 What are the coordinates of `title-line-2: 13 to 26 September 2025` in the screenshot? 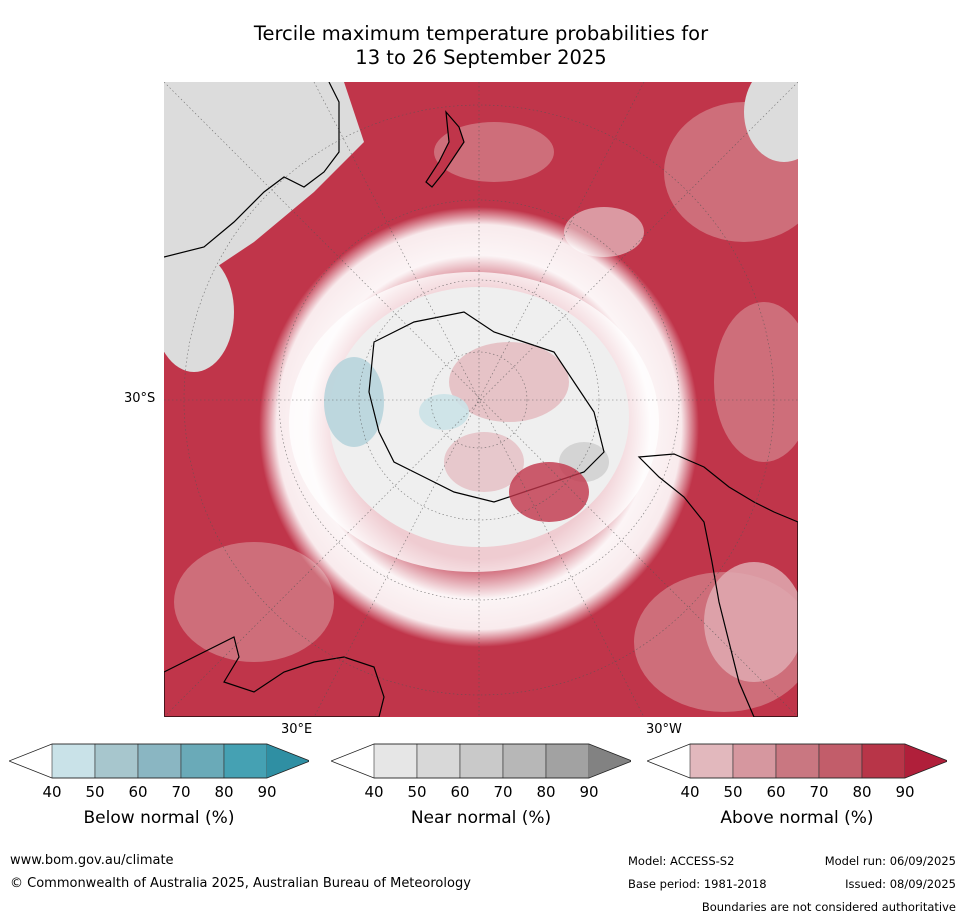 It's located at (481, 57).